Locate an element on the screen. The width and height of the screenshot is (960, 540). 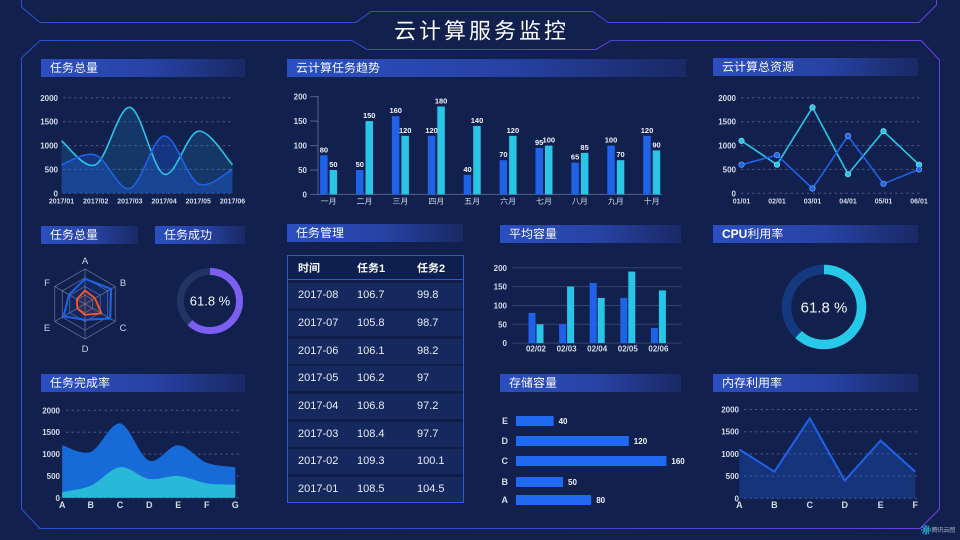
svg-text: 03/01 is located at coordinates (813, 202).